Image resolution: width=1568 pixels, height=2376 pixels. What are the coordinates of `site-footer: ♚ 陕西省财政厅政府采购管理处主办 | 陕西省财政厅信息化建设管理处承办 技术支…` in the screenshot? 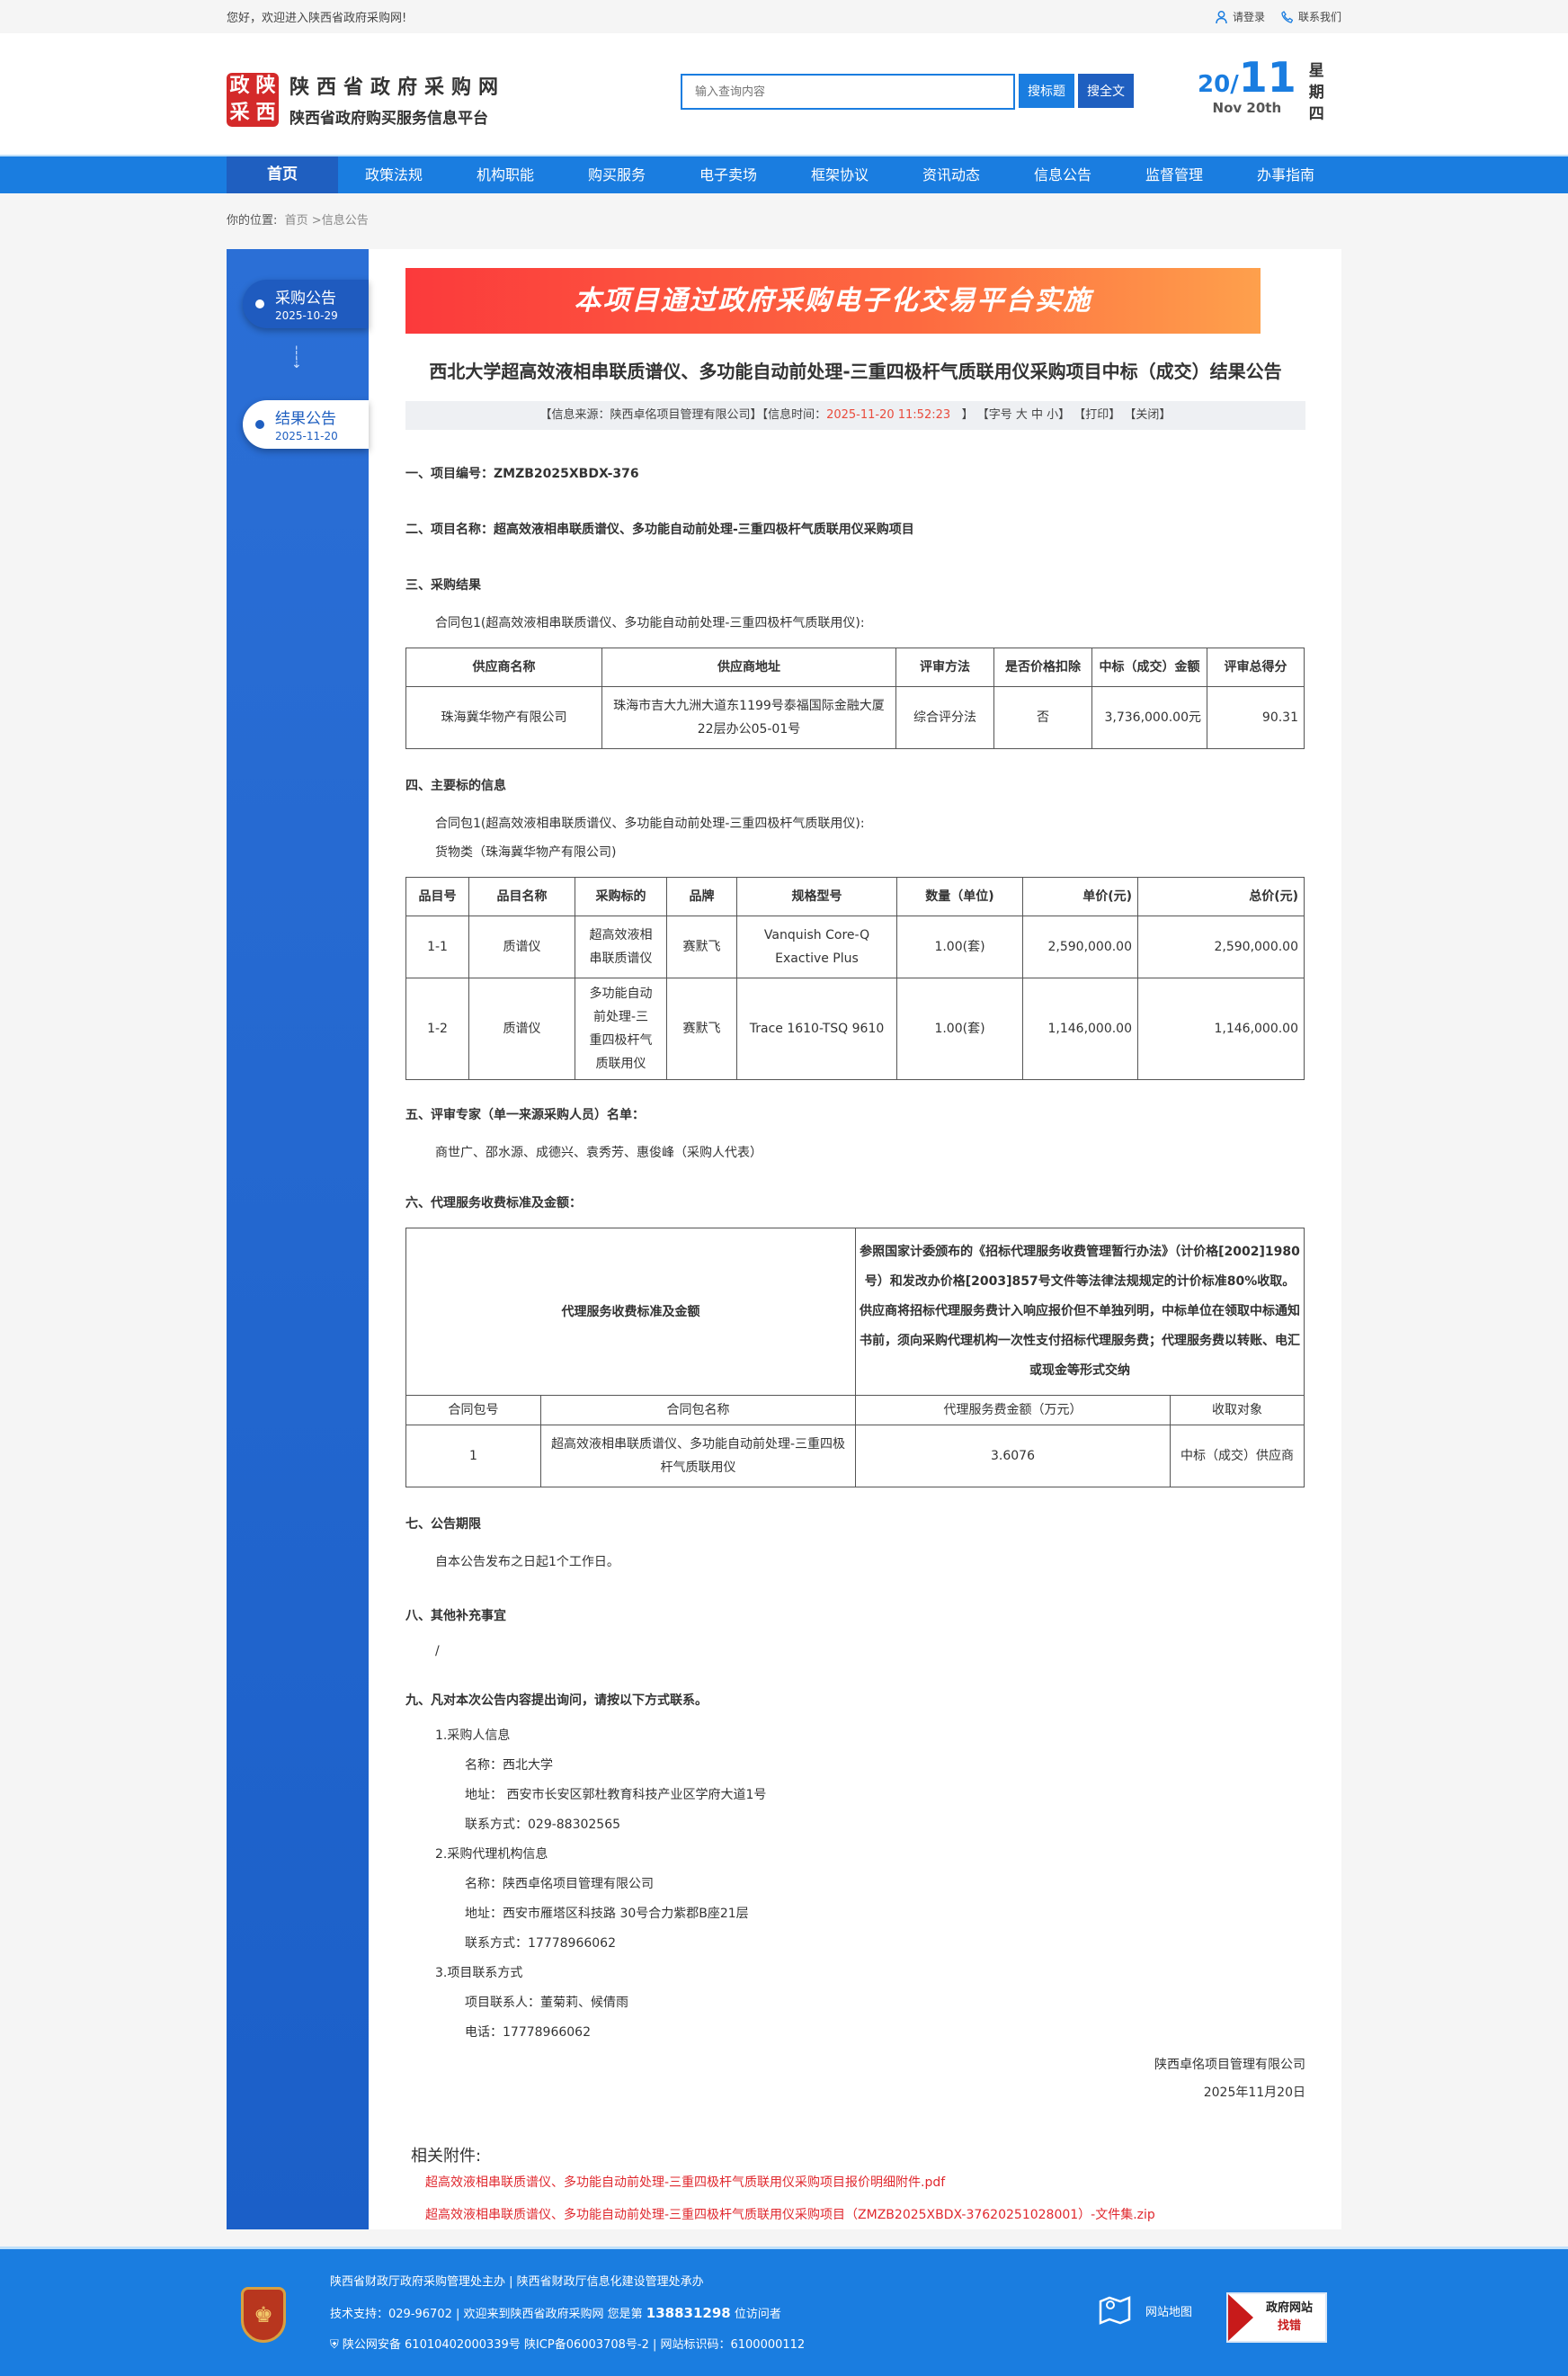 It's located at (784, 2311).